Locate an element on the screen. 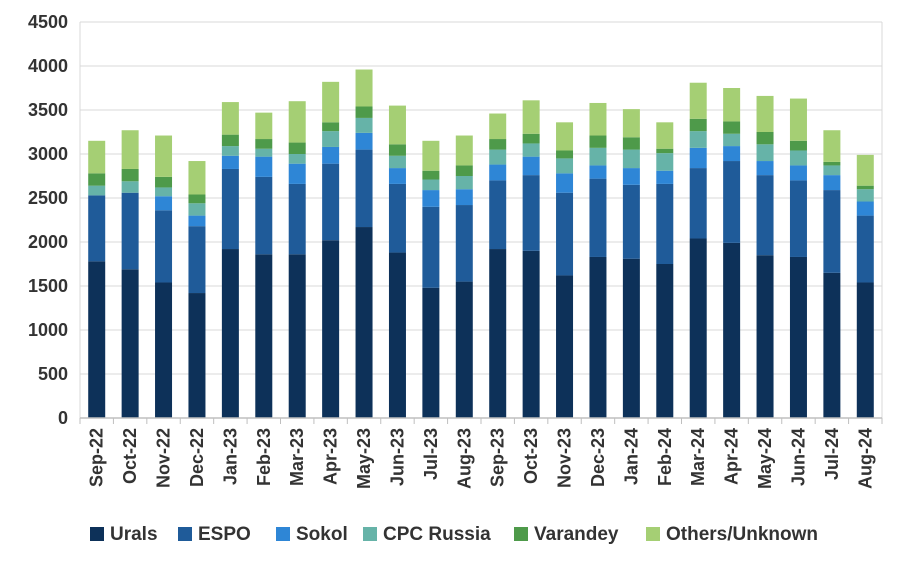 This screenshot has width=904, height=567. x-tick-label: Nov-22 is located at coordinates (164, 458).